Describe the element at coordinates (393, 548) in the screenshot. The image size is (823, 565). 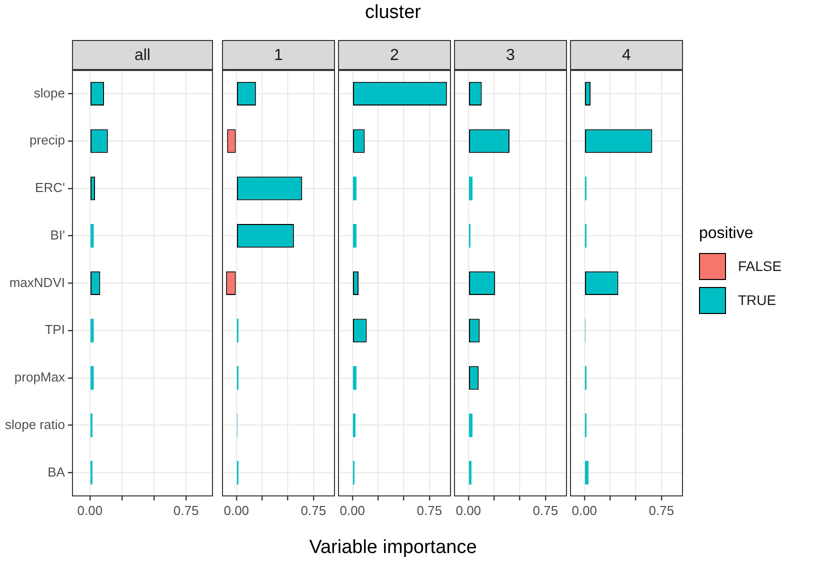
I see `x-axis-title: Variable importance` at that location.